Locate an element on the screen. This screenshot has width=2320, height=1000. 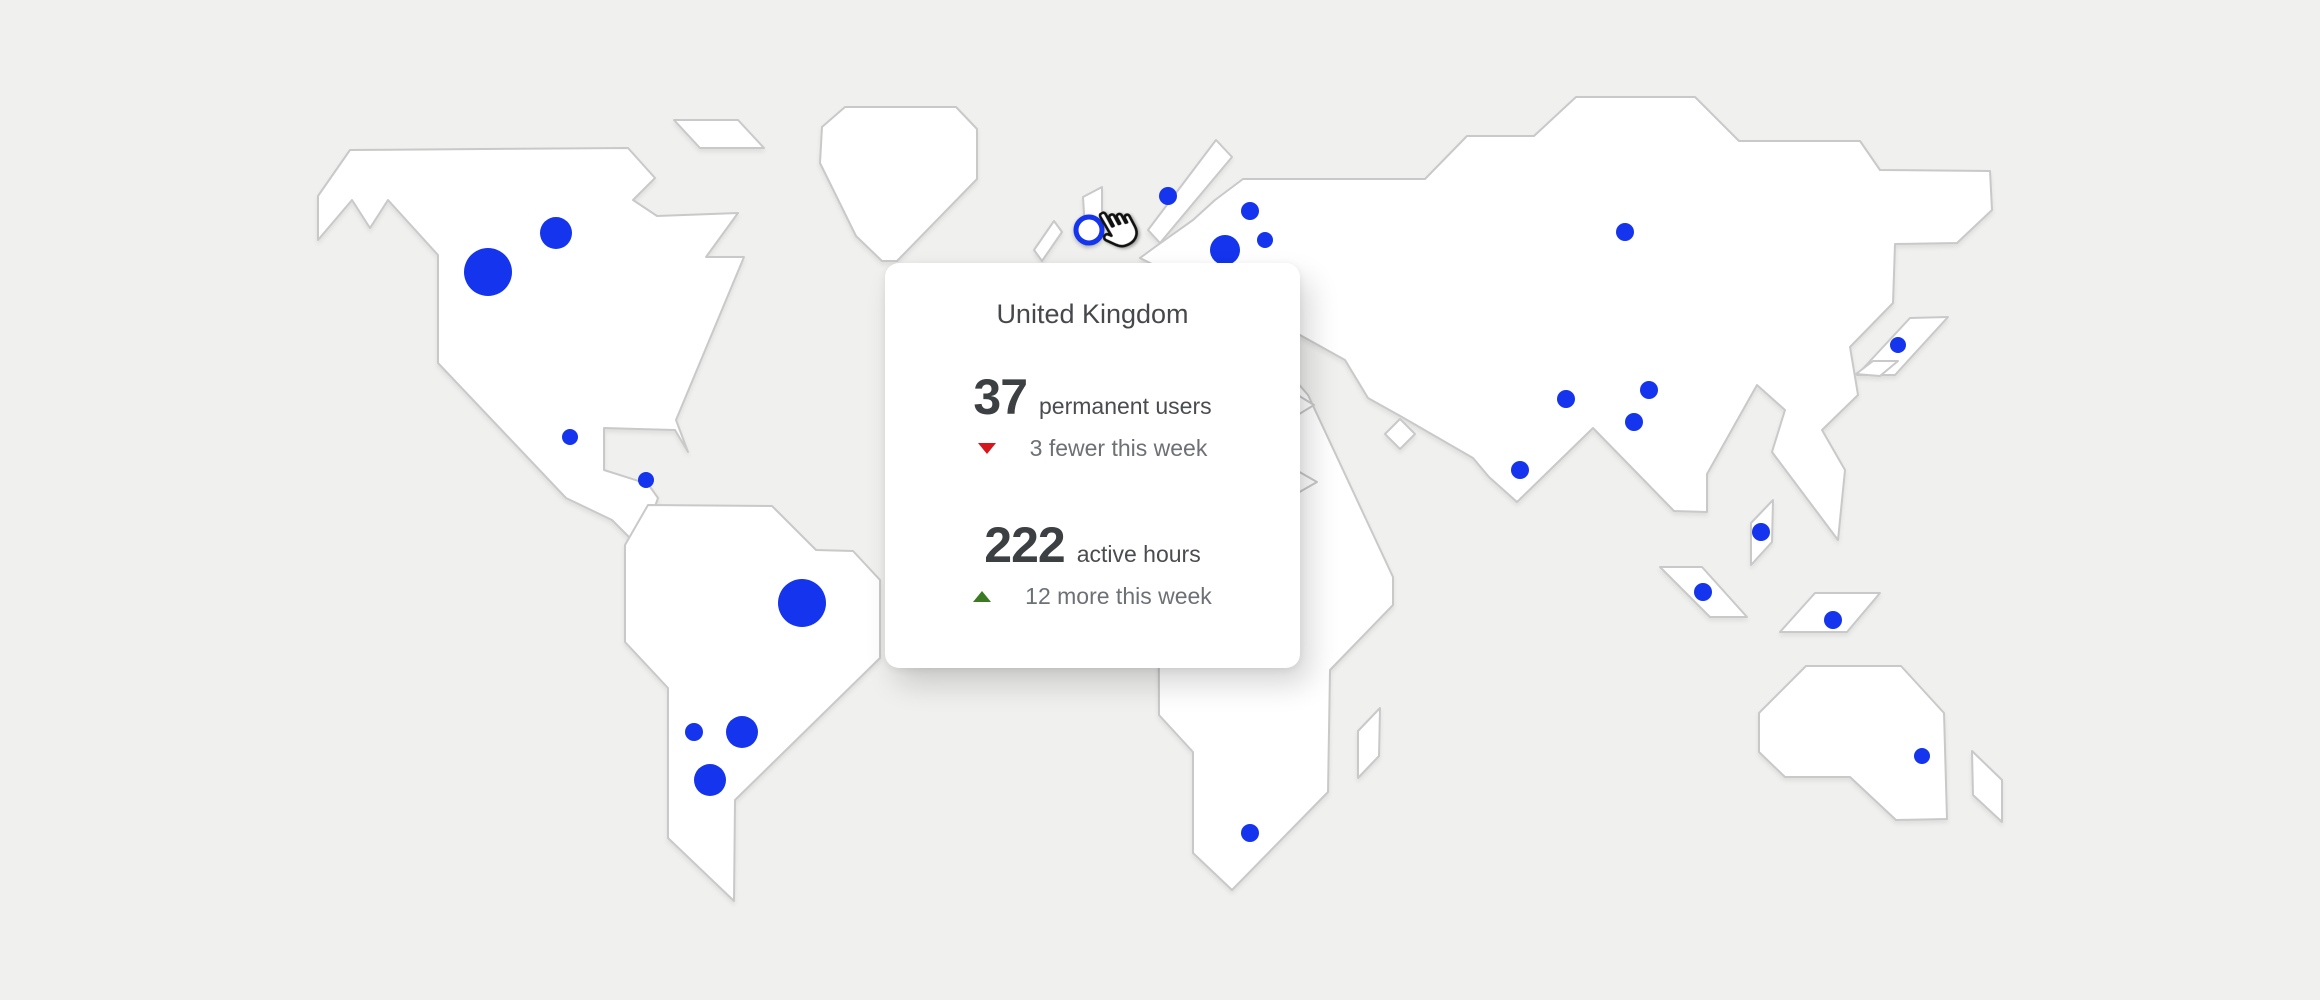
active-hours-delta: 12 more this week is located at coordinates (1092, 596).